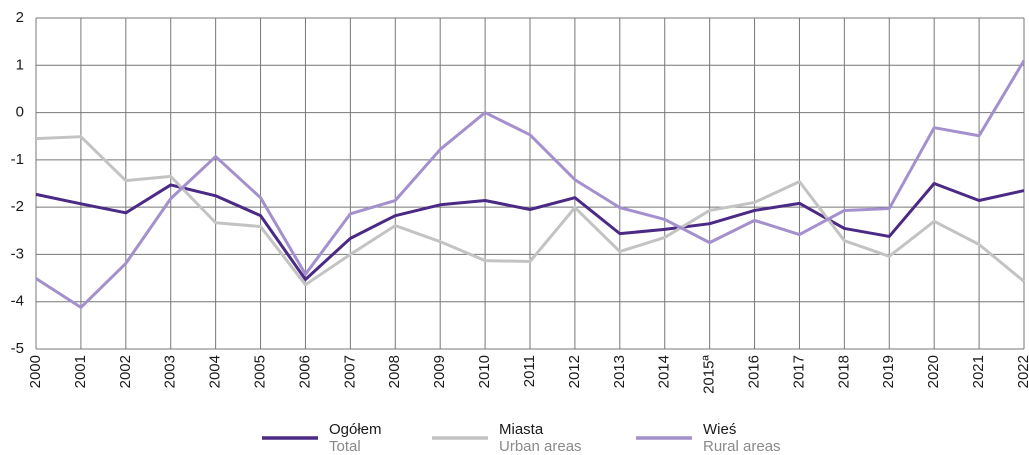  What do you see at coordinates (20, 17) in the screenshot?
I see `y-tick-label: 2` at bounding box center [20, 17].